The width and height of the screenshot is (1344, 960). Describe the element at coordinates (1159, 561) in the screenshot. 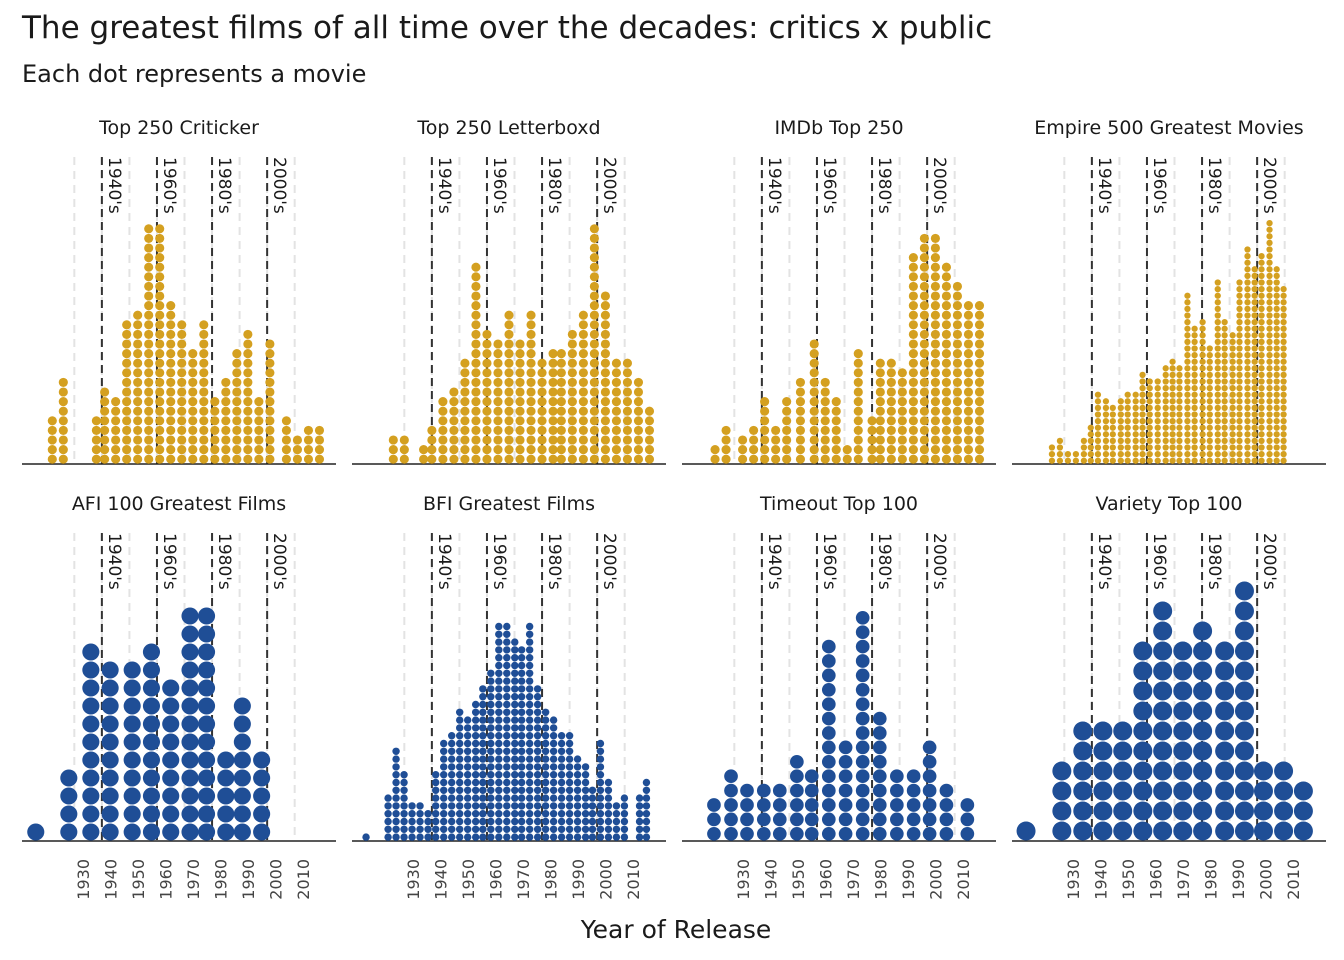

I see `decade-label: 1960's` at that location.